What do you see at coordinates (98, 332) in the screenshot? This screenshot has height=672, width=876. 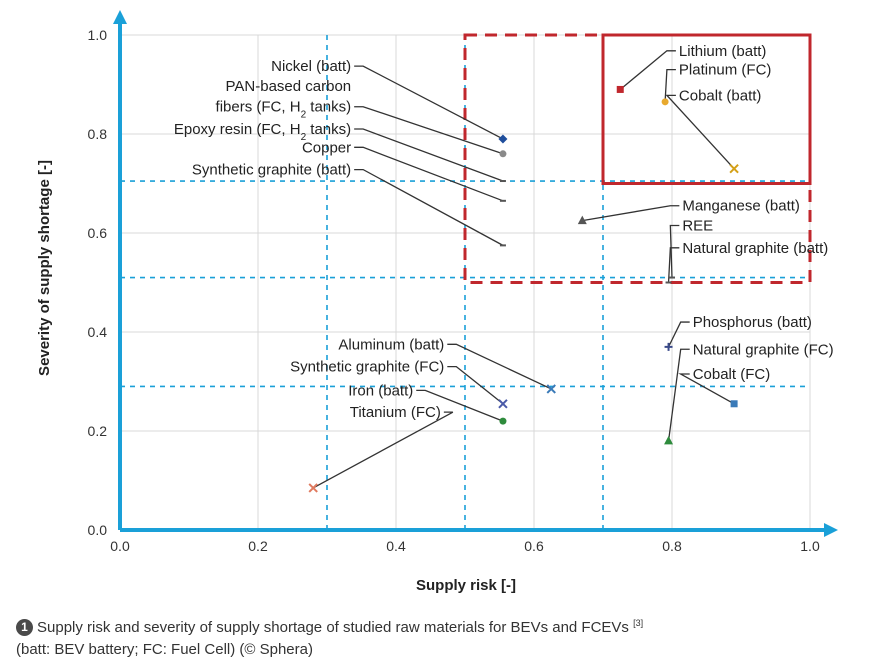 I see `y-tick-label: 0.4` at bounding box center [98, 332].